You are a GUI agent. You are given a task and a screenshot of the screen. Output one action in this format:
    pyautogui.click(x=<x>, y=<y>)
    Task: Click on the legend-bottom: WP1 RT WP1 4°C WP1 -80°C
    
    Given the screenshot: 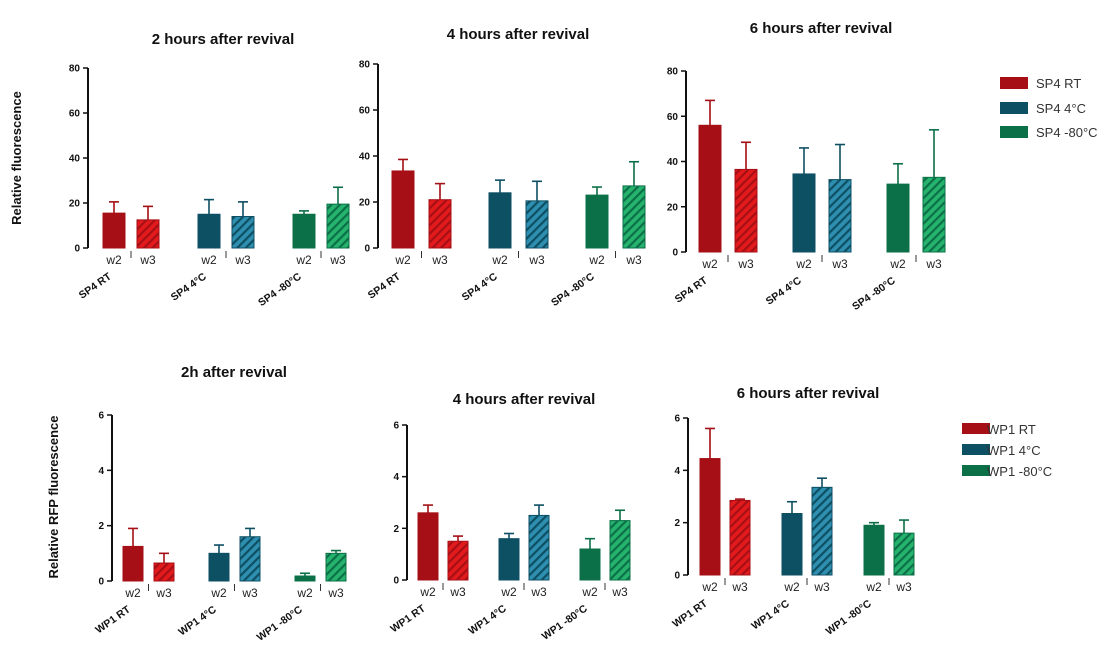 What is the action you would take?
    pyautogui.click(x=1007, y=450)
    